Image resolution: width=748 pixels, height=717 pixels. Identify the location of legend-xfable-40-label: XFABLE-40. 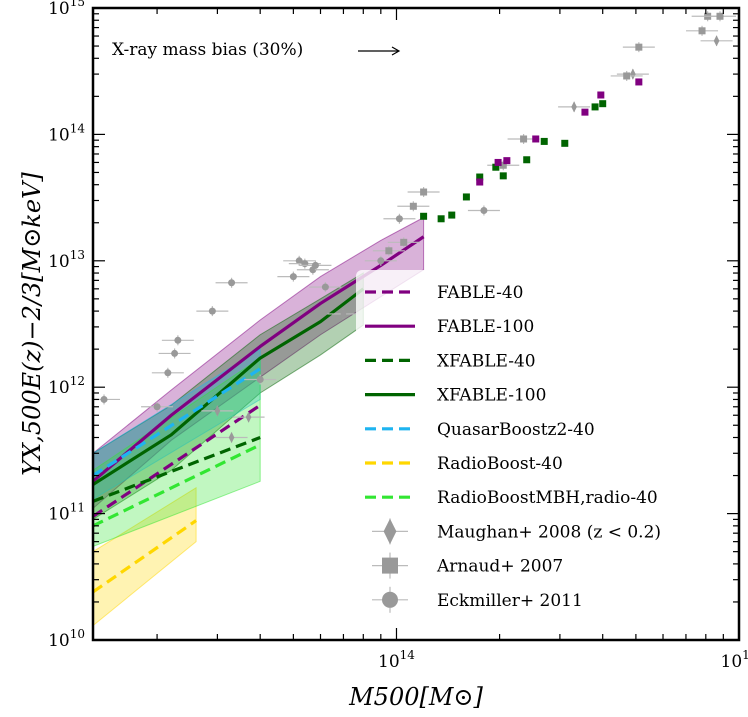
(486, 361).